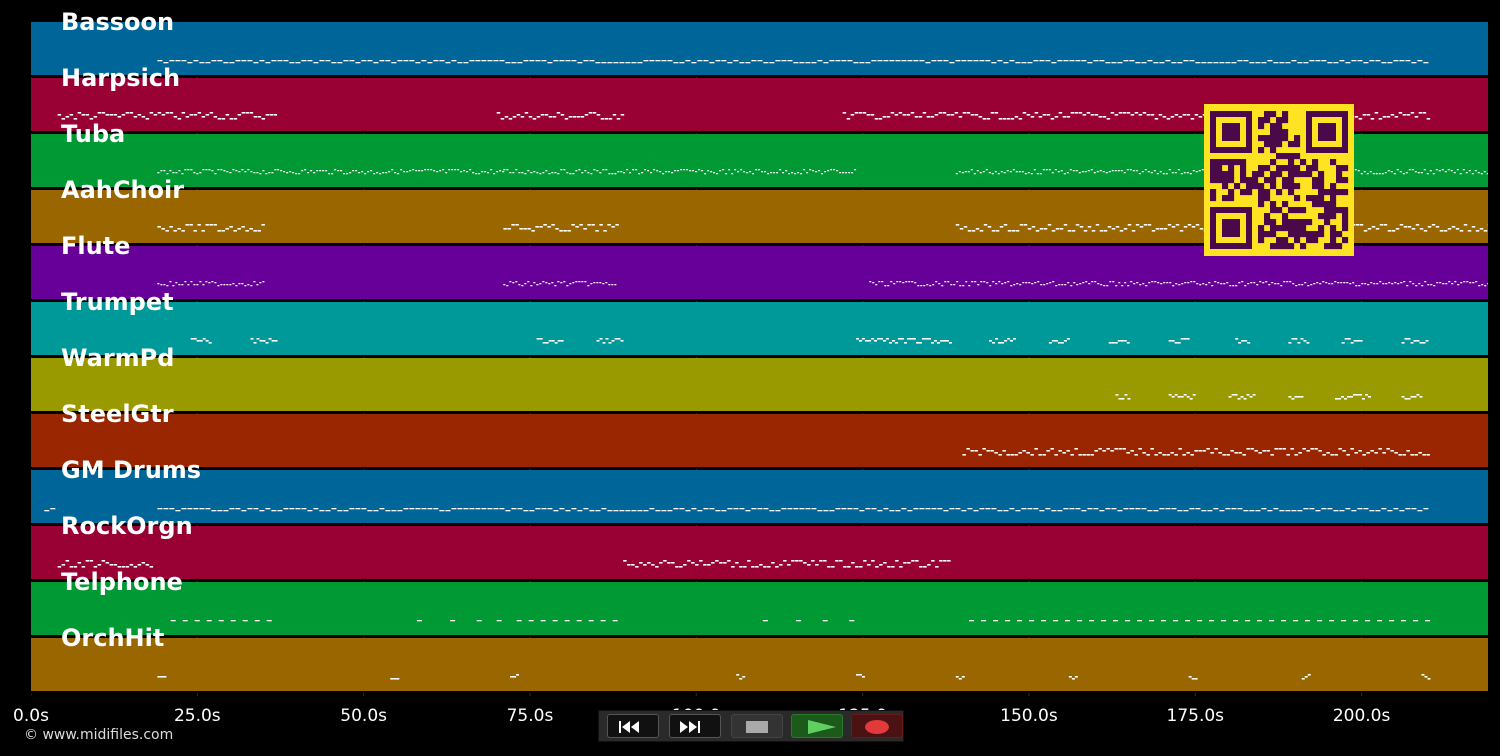  Describe the element at coordinates (118, 22) in the screenshot. I see `track-name: Bassoon` at that location.